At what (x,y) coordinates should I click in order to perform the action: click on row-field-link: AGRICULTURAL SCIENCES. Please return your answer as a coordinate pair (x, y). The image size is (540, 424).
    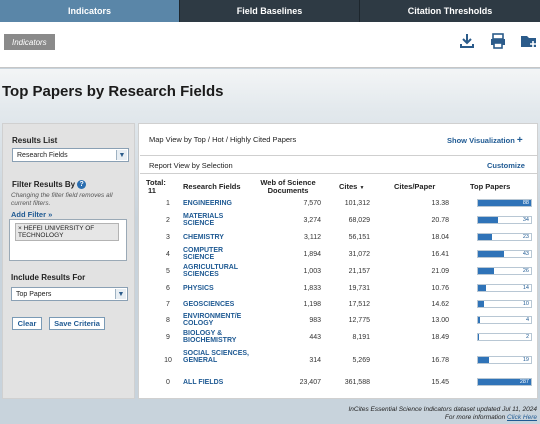
    Looking at the image, I should click on (210, 271).